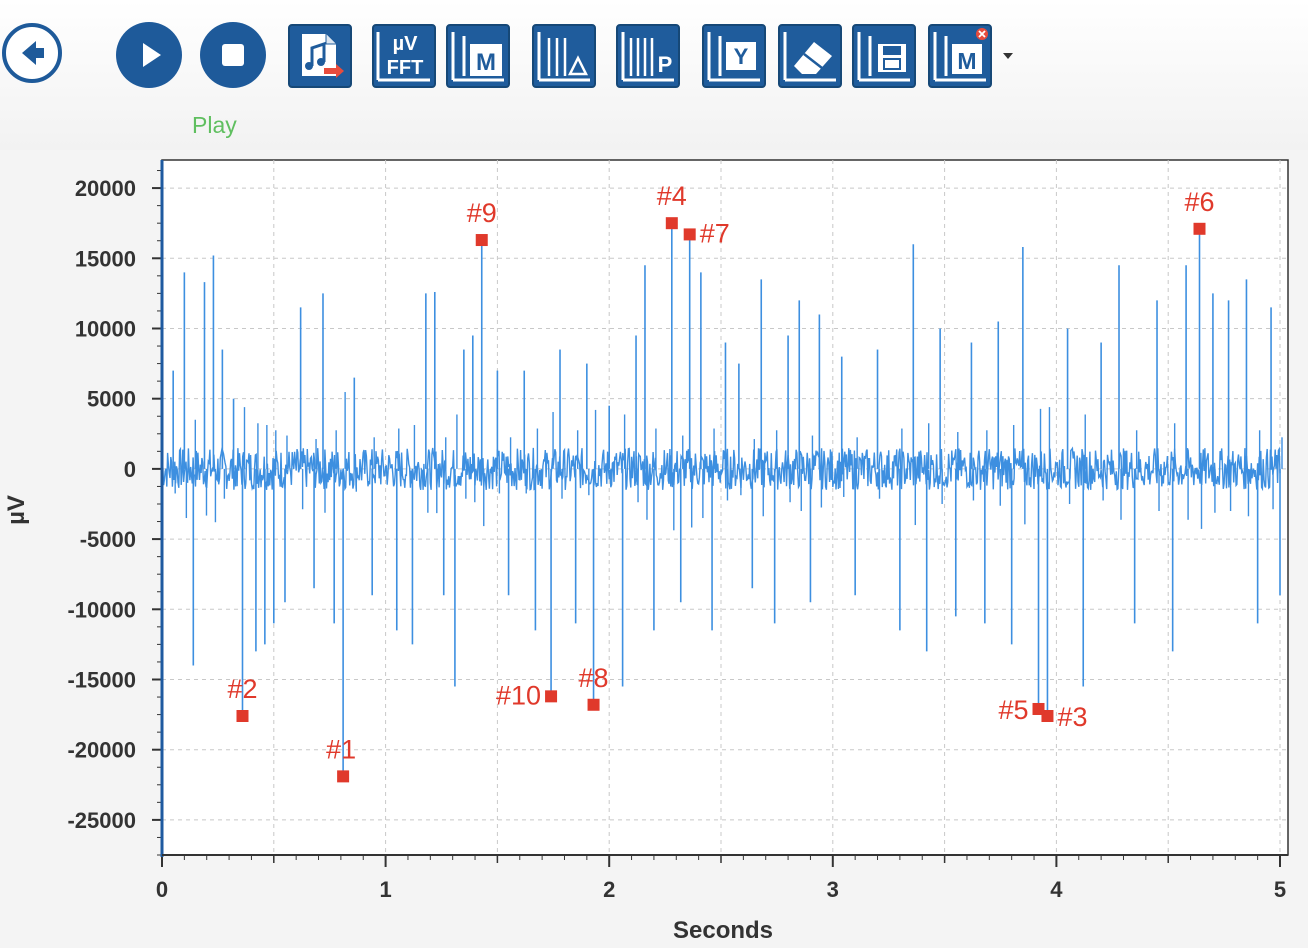 Image resolution: width=1308 pixels, height=948 pixels. What do you see at coordinates (609, 889) in the screenshot?
I see `x-tick-label: 2` at bounding box center [609, 889].